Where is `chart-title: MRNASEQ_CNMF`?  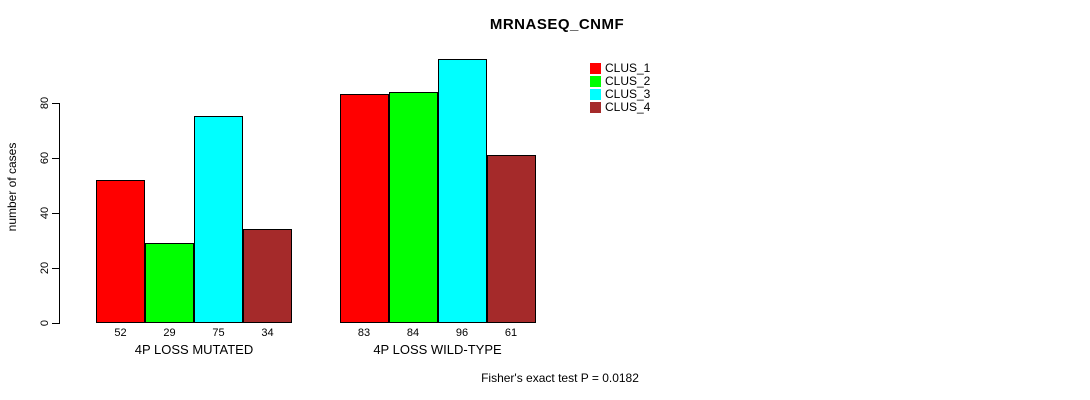 chart-title: MRNASEQ_CNMF is located at coordinates (557, 24).